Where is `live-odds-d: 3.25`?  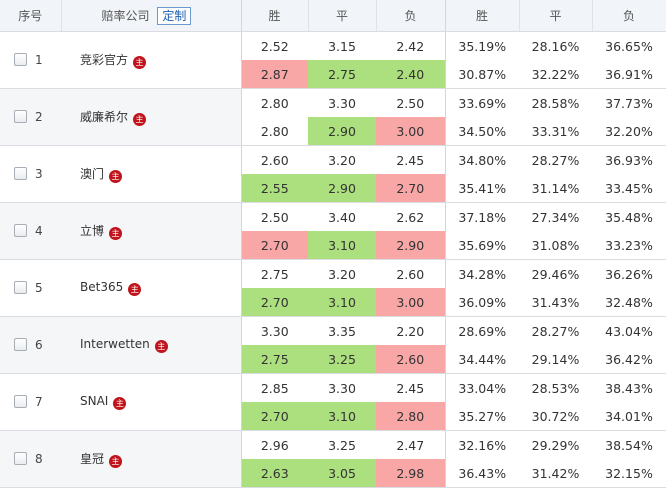 live-odds-d: 3.25 is located at coordinates (342, 359).